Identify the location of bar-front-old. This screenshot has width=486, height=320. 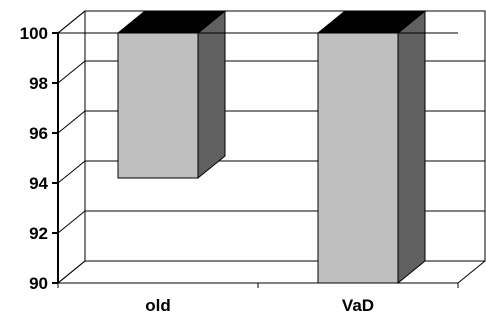
(158, 105).